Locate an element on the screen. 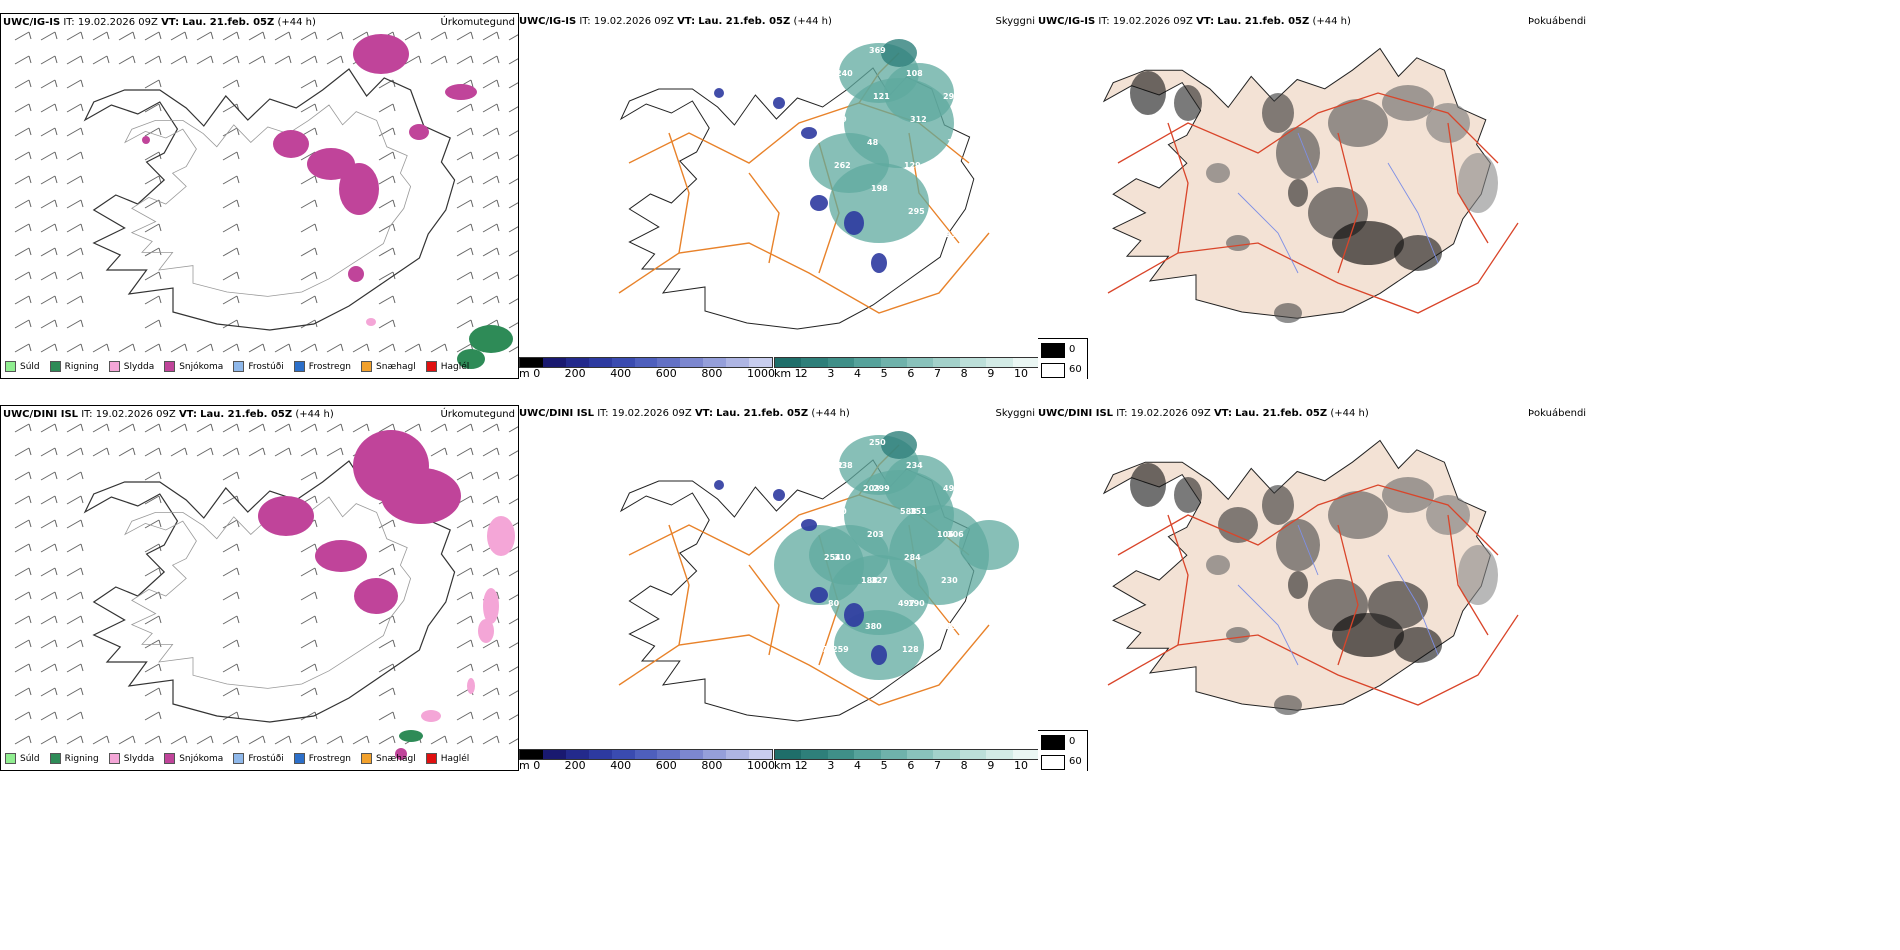 The width and height of the screenshot is (1900, 950). cloudbase-label: 295 is located at coordinates (916, 211).